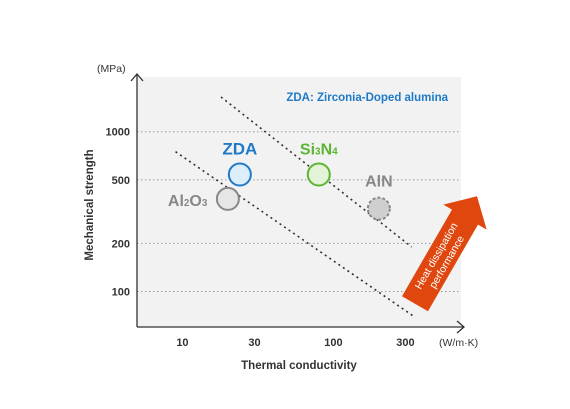 The height and width of the screenshot is (409, 570). What do you see at coordinates (295, 343) in the screenshot?
I see `x-tick-labels: 10 30 100 300` at bounding box center [295, 343].